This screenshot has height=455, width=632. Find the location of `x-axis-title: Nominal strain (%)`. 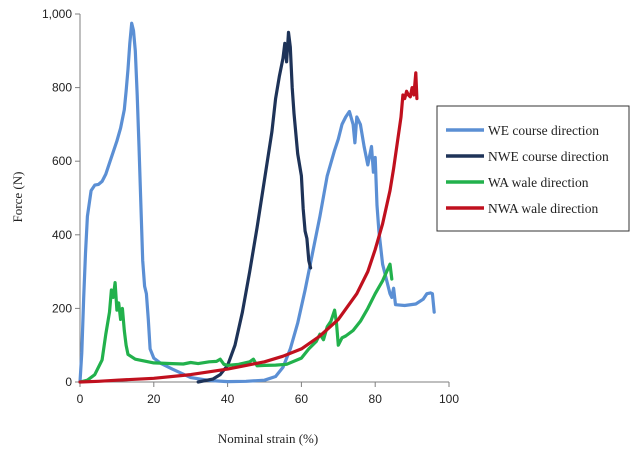

x-axis-title: Nominal strain (%) is located at coordinates (268, 438).